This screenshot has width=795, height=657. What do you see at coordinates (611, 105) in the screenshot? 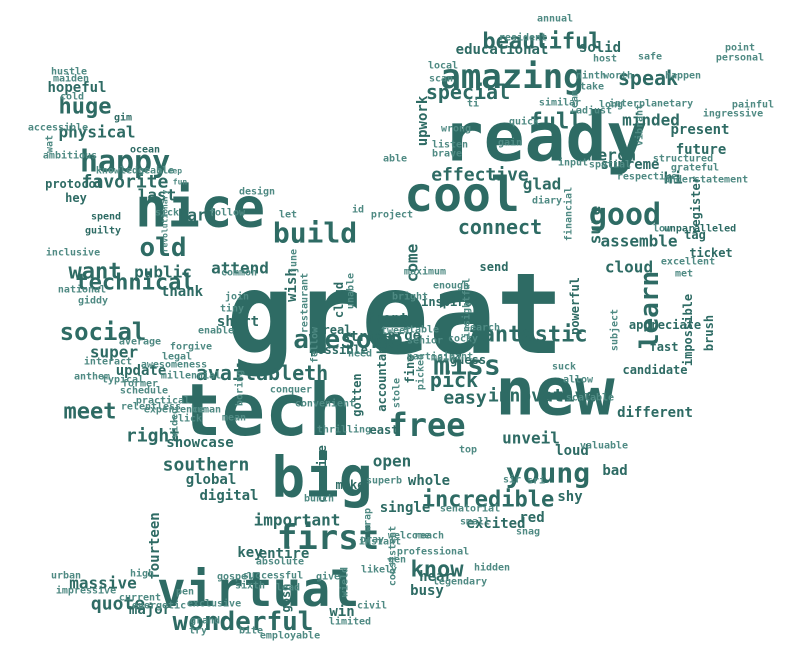
I see `word-long: long` at bounding box center [611, 105].